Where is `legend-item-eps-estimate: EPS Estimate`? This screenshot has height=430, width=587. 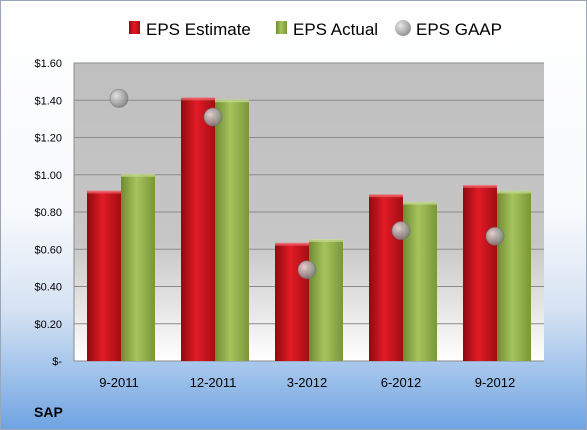
legend-item-eps-estimate: EPS Estimate is located at coordinates (190, 29).